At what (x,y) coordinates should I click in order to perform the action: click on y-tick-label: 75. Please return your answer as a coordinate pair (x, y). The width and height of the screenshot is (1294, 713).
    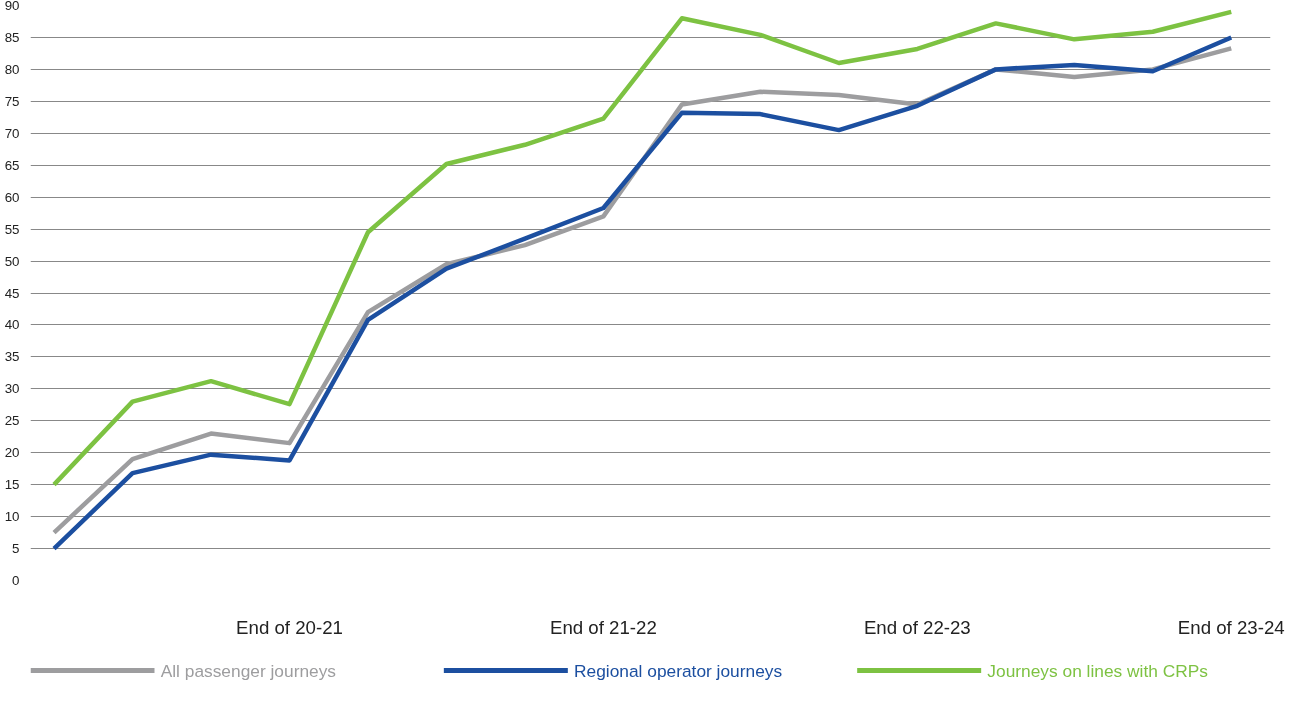
    Looking at the image, I should click on (12, 101).